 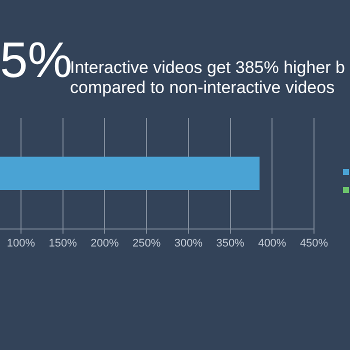 What do you see at coordinates (272, 243) in the screenshot?
I see `x-tick-label: 400%` at bounding box center [272, 243].